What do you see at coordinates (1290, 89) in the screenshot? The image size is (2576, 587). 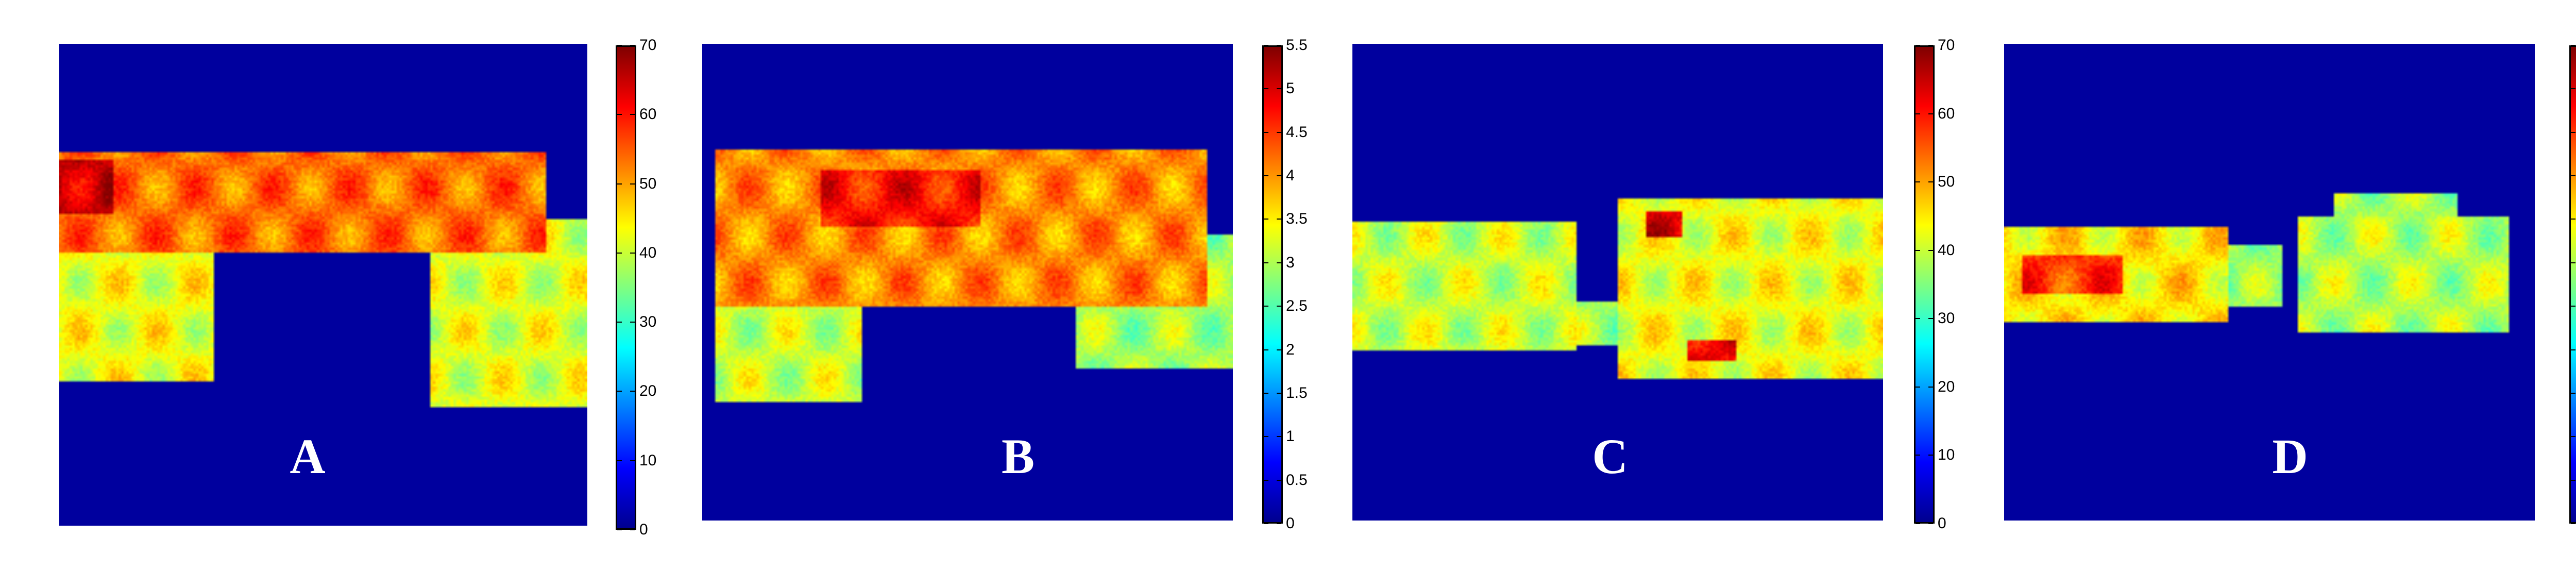 I see `colorbar-tick-label: 5` at bounding box center [1290, 89].